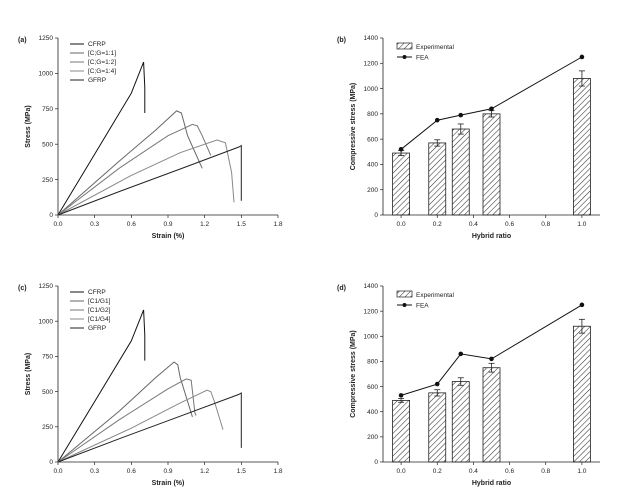  I want to click on x-tick-label: 0.9, so click(167, 471).